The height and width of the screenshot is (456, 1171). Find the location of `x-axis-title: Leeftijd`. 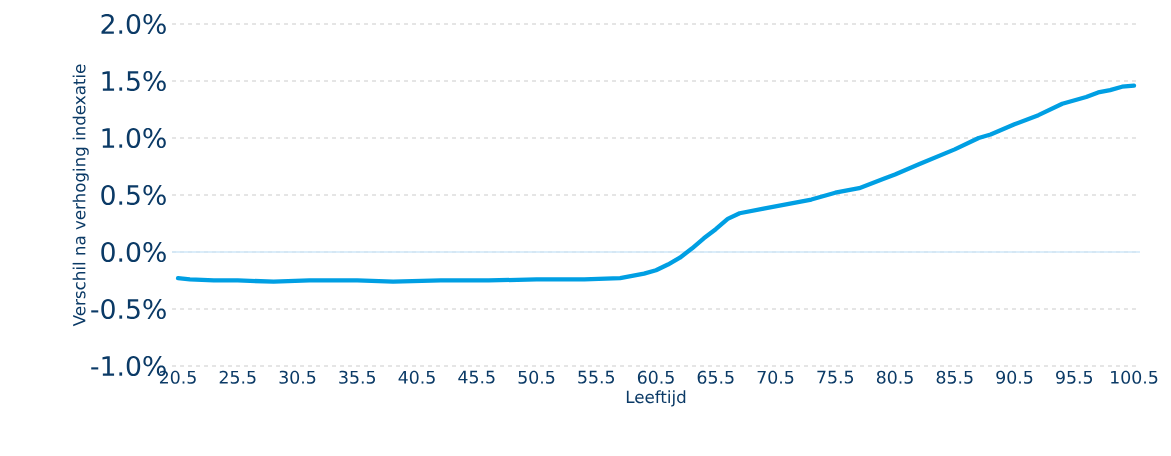

x-axis-title: Leeftijd is located at coordinates (656, 398).